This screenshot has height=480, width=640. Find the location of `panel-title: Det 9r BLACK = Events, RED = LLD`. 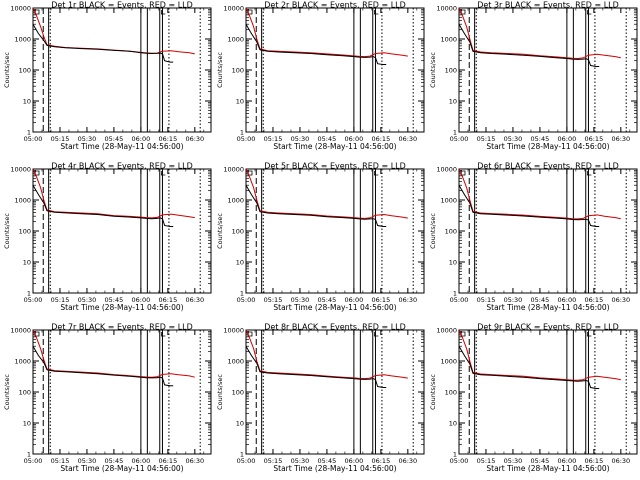

panel-title: Det 9r BLACK = Events, RED = LLD is located at coordinates (548, 327).